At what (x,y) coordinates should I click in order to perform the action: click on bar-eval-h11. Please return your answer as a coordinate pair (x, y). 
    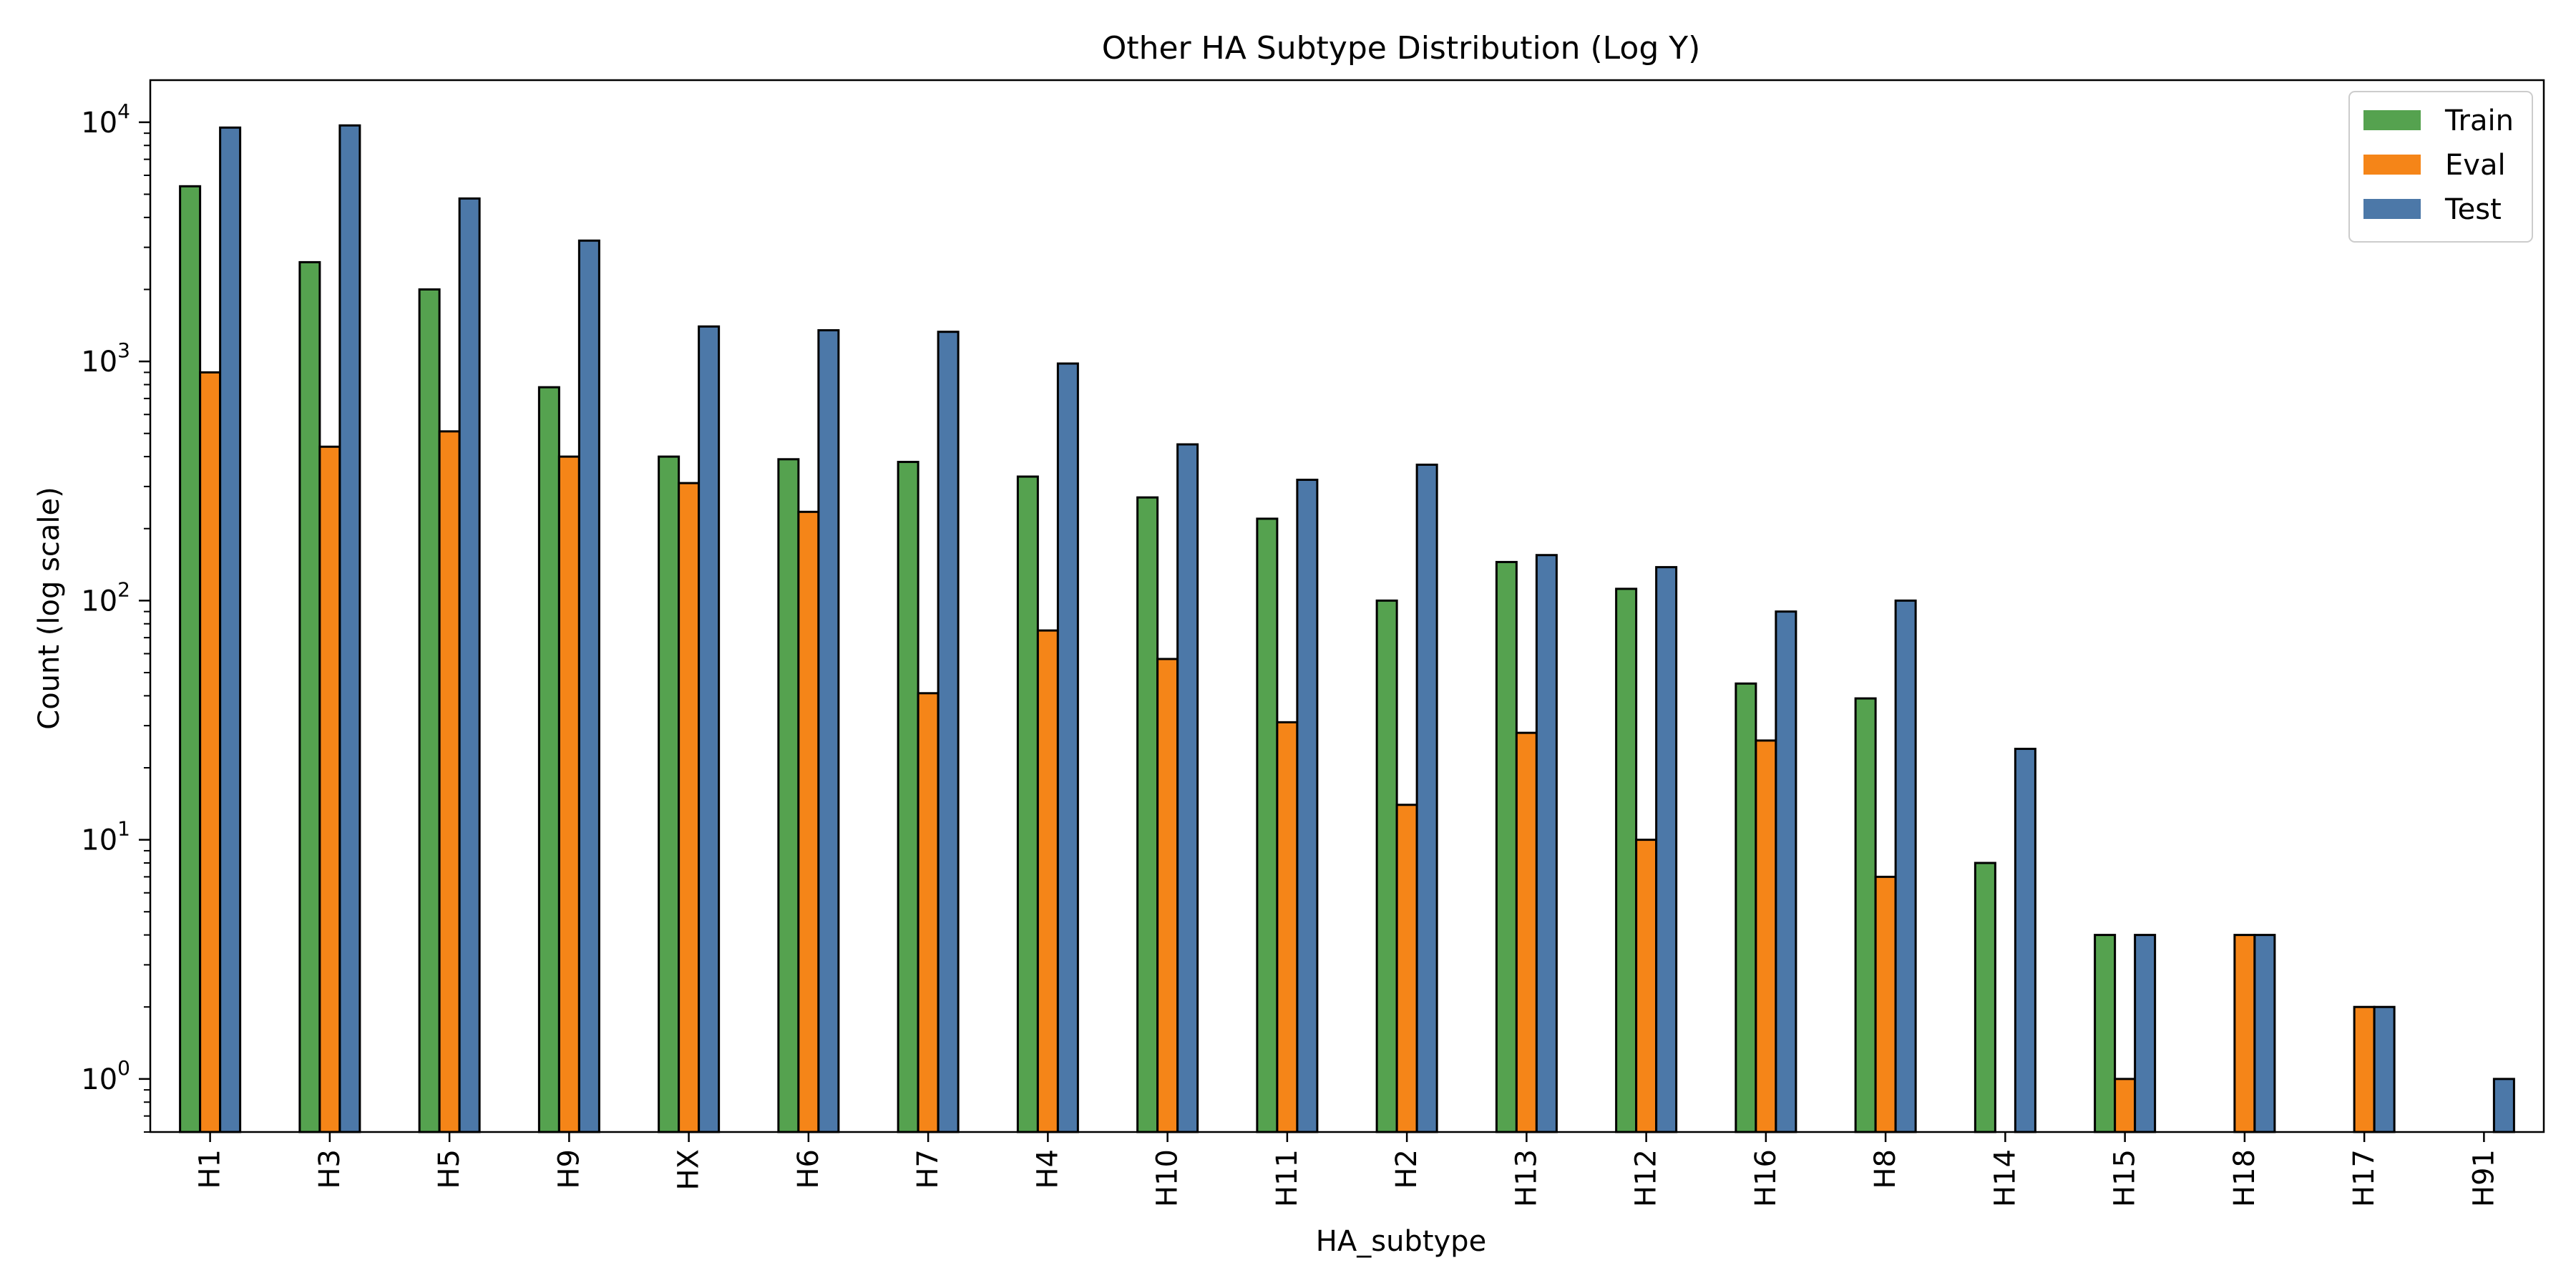
    Looking at the image, I should click on (1287, 927).